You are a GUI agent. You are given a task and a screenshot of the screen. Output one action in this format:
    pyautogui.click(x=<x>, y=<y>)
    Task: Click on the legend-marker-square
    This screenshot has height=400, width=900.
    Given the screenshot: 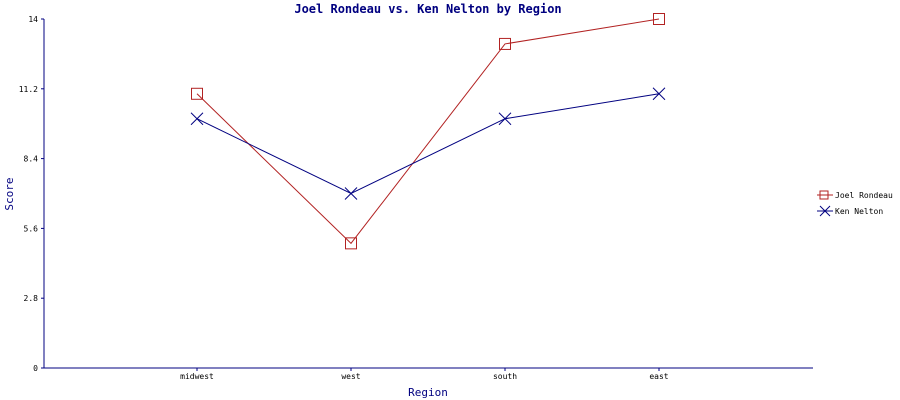 What is the action you would take?
    pyautogui.click(x=824, y=195)
    